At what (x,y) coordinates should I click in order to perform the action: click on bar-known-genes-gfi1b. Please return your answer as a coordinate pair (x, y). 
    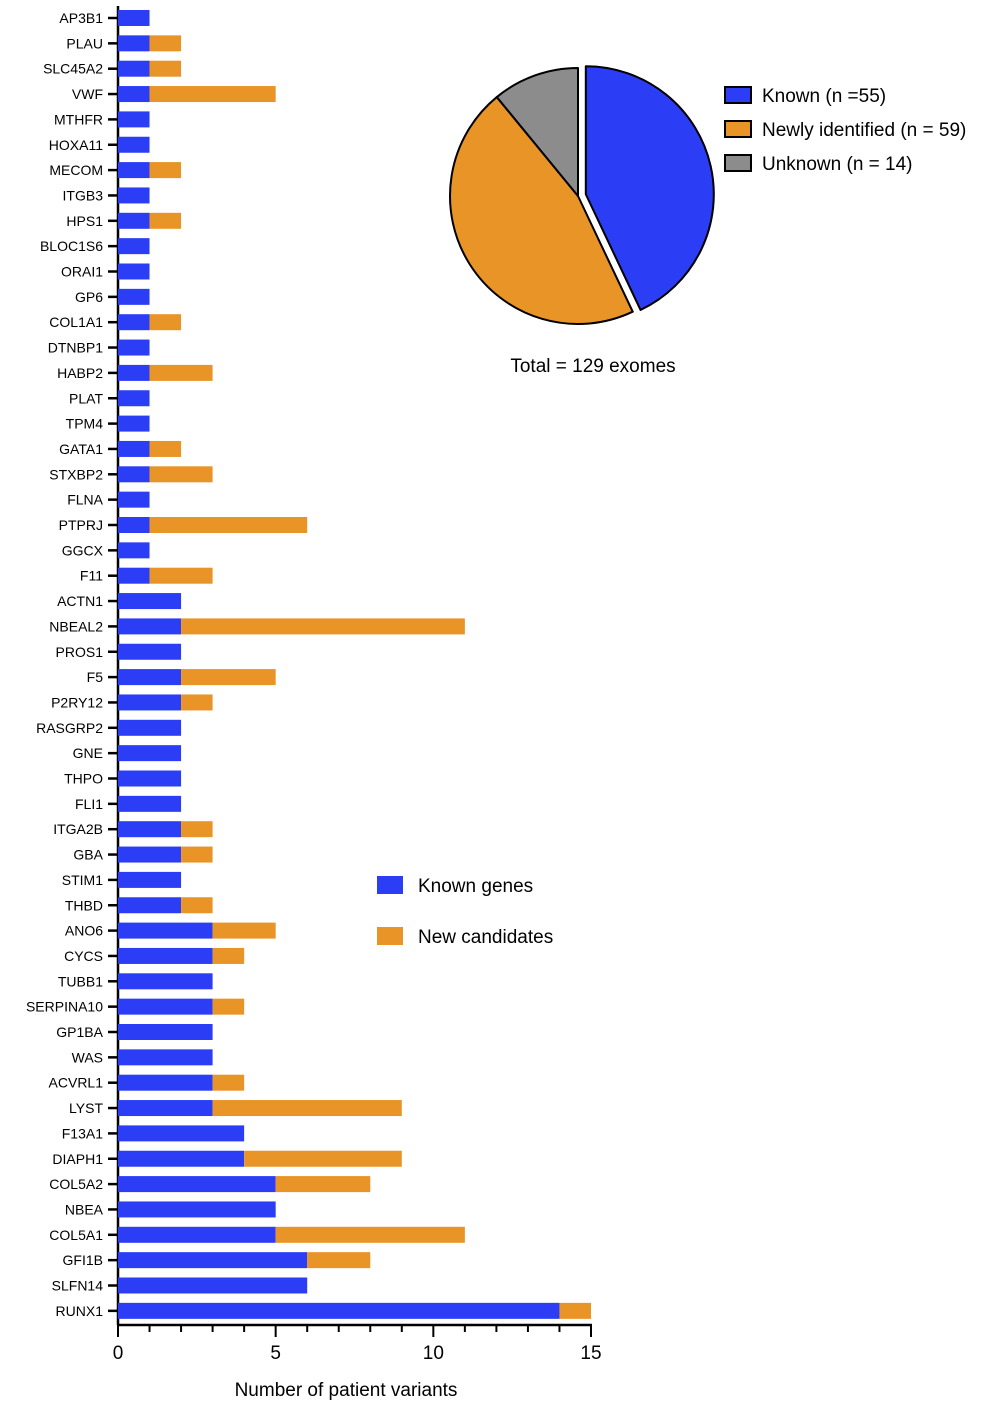
    Looking at the image, I should click on (213, 1260).